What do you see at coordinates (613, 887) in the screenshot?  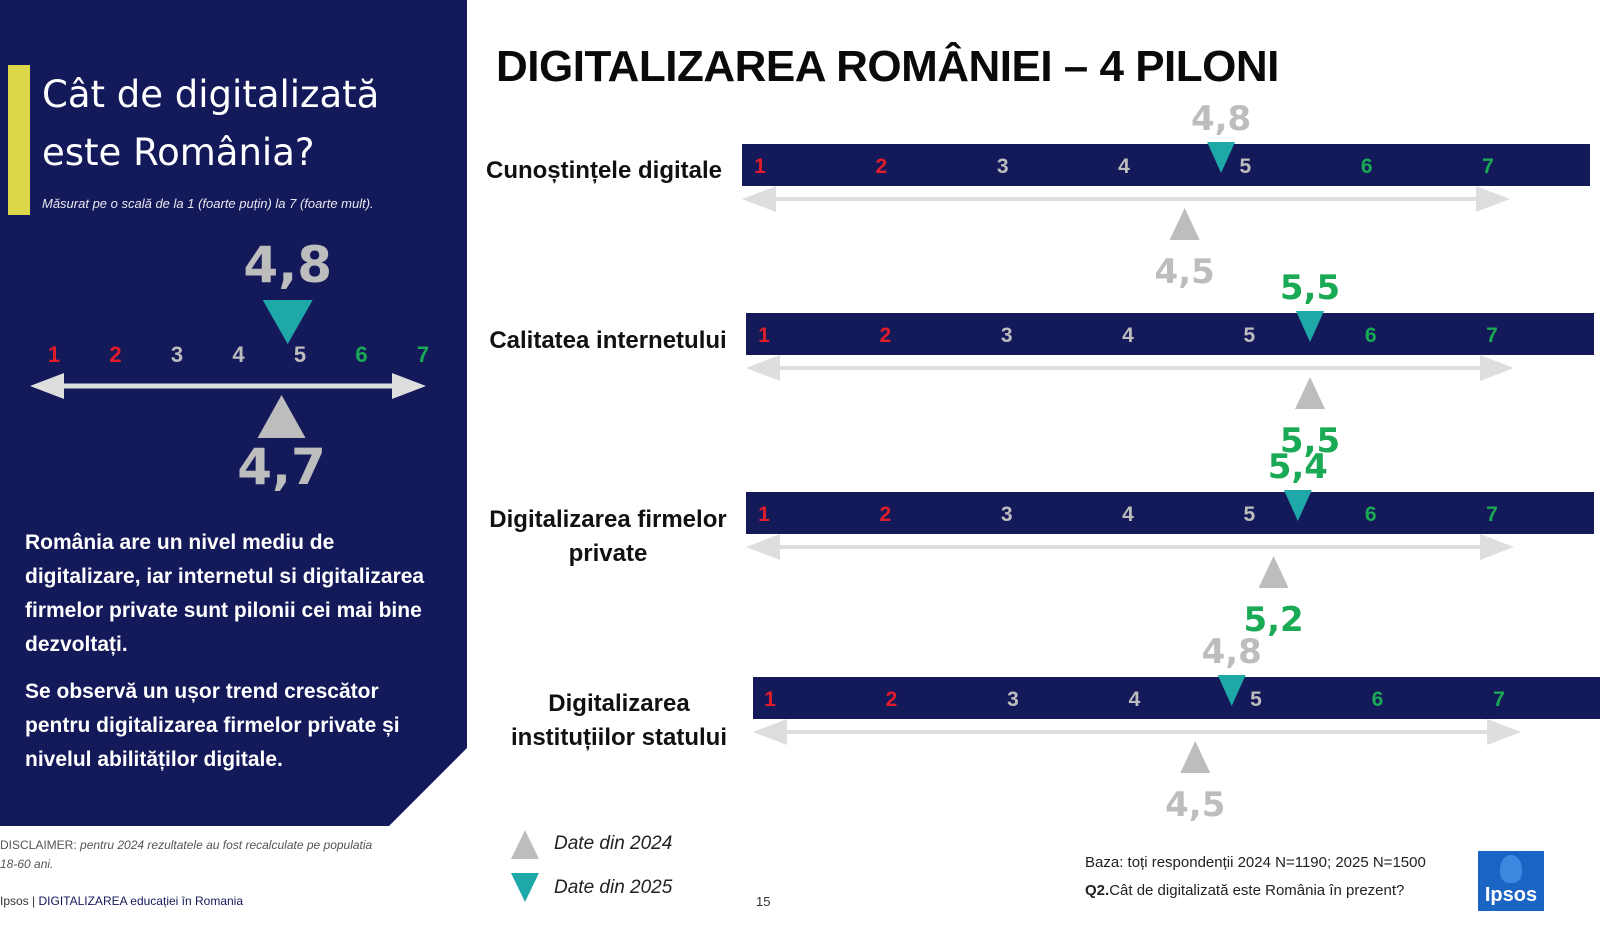 I see `legend-2025-label: Date din 2025` at bounding box center [613, 887].